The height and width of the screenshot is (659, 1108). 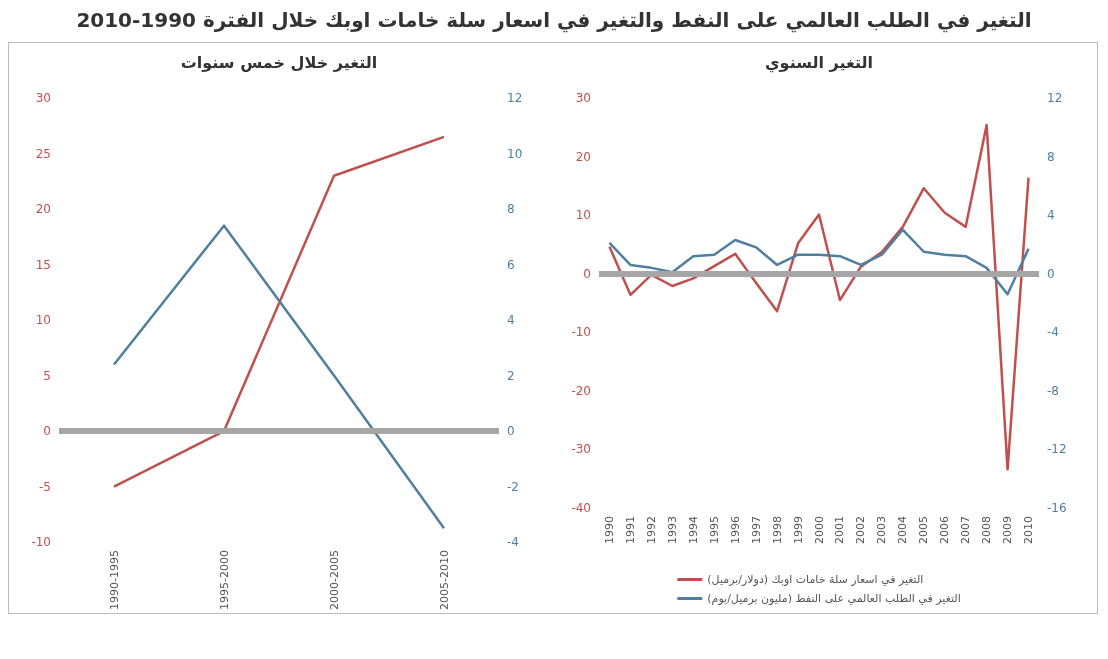 What do you see at coordinates (672, 530) in the screenshot?
I see `x-tick-label: 1993` at bounding box center [672, 530].